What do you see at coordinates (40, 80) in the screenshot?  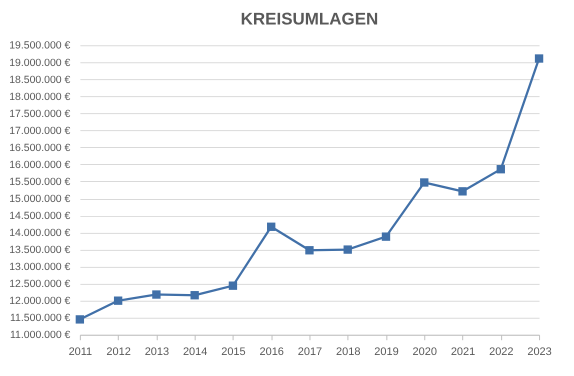 I see `y-tick-label: 18.500.000 €` at bounding box center [40, 80].